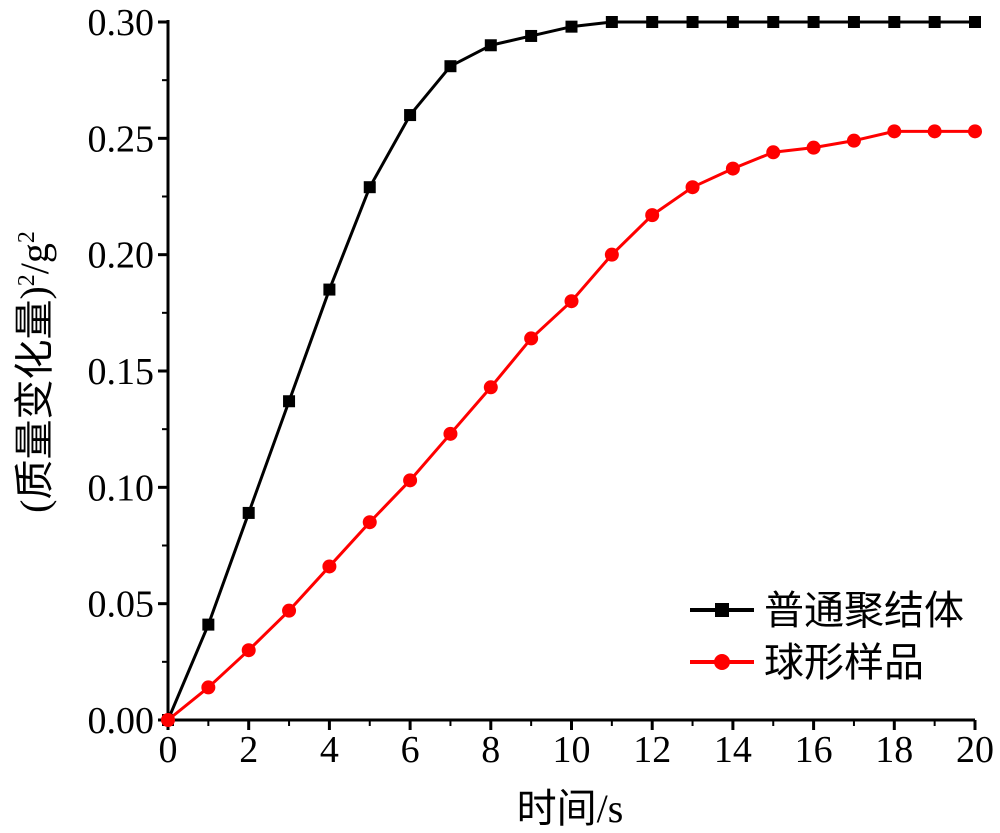  What do you see at coordinates (34, 258) in the screenshot?
I see `y-axis-title-unit: /g` at bounding box center [34, 258].